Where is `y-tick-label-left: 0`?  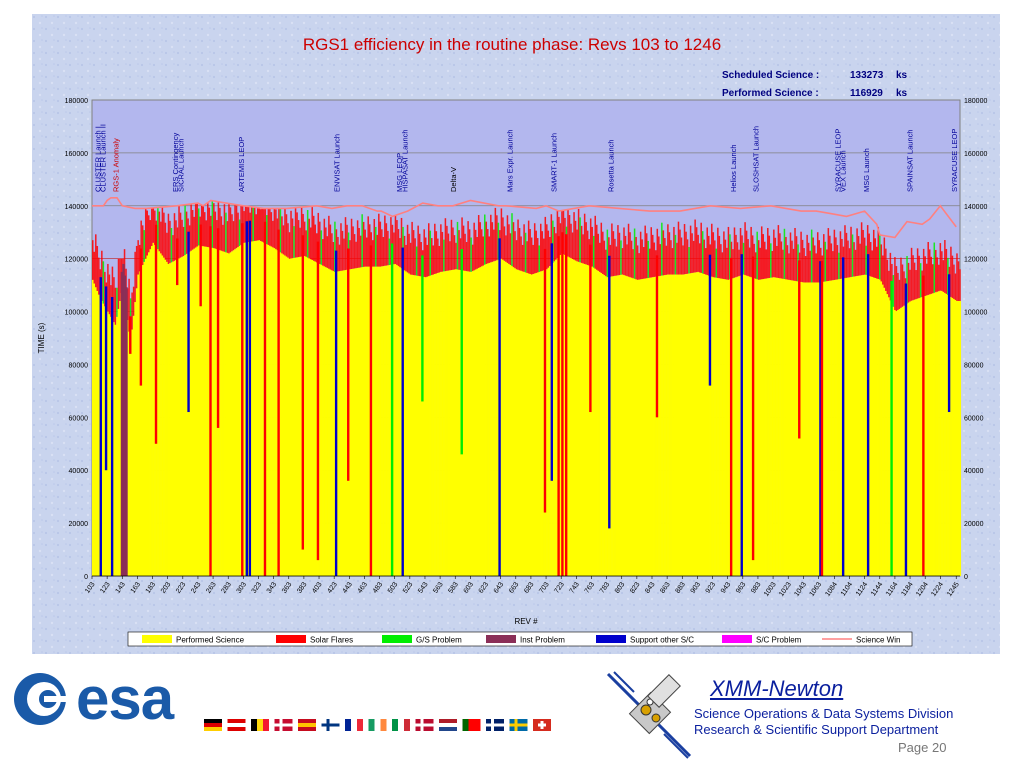
y-tick-label-left: 0 is located at coordinates (86, 577).